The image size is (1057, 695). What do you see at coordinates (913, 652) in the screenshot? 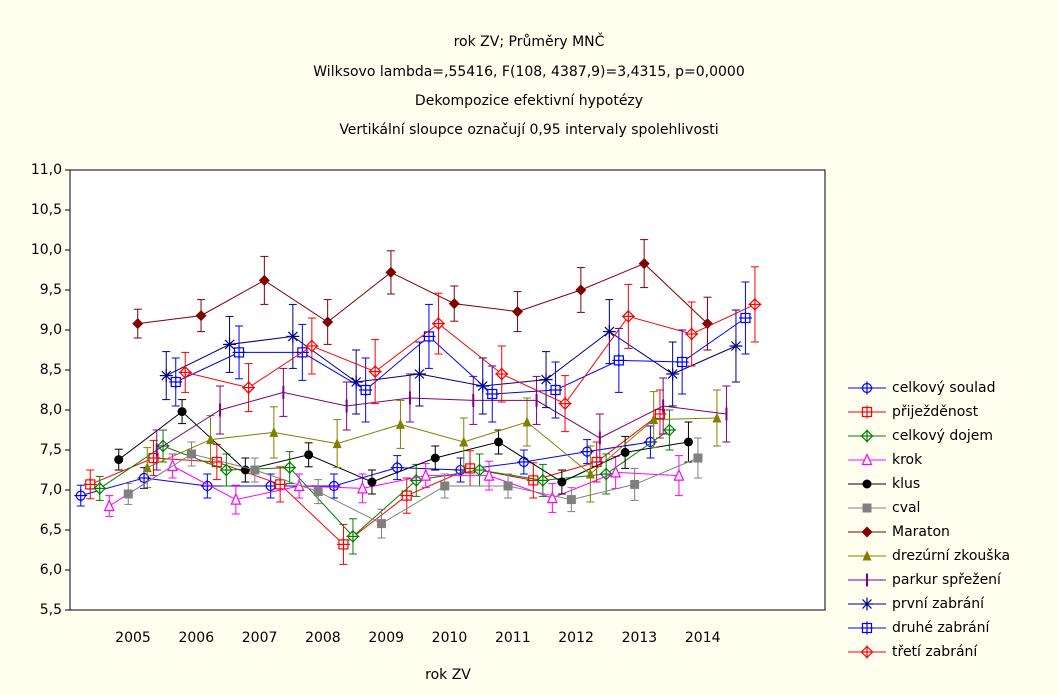
I see `legend-item: třetí zabrání` at bounding box center [913, 652].